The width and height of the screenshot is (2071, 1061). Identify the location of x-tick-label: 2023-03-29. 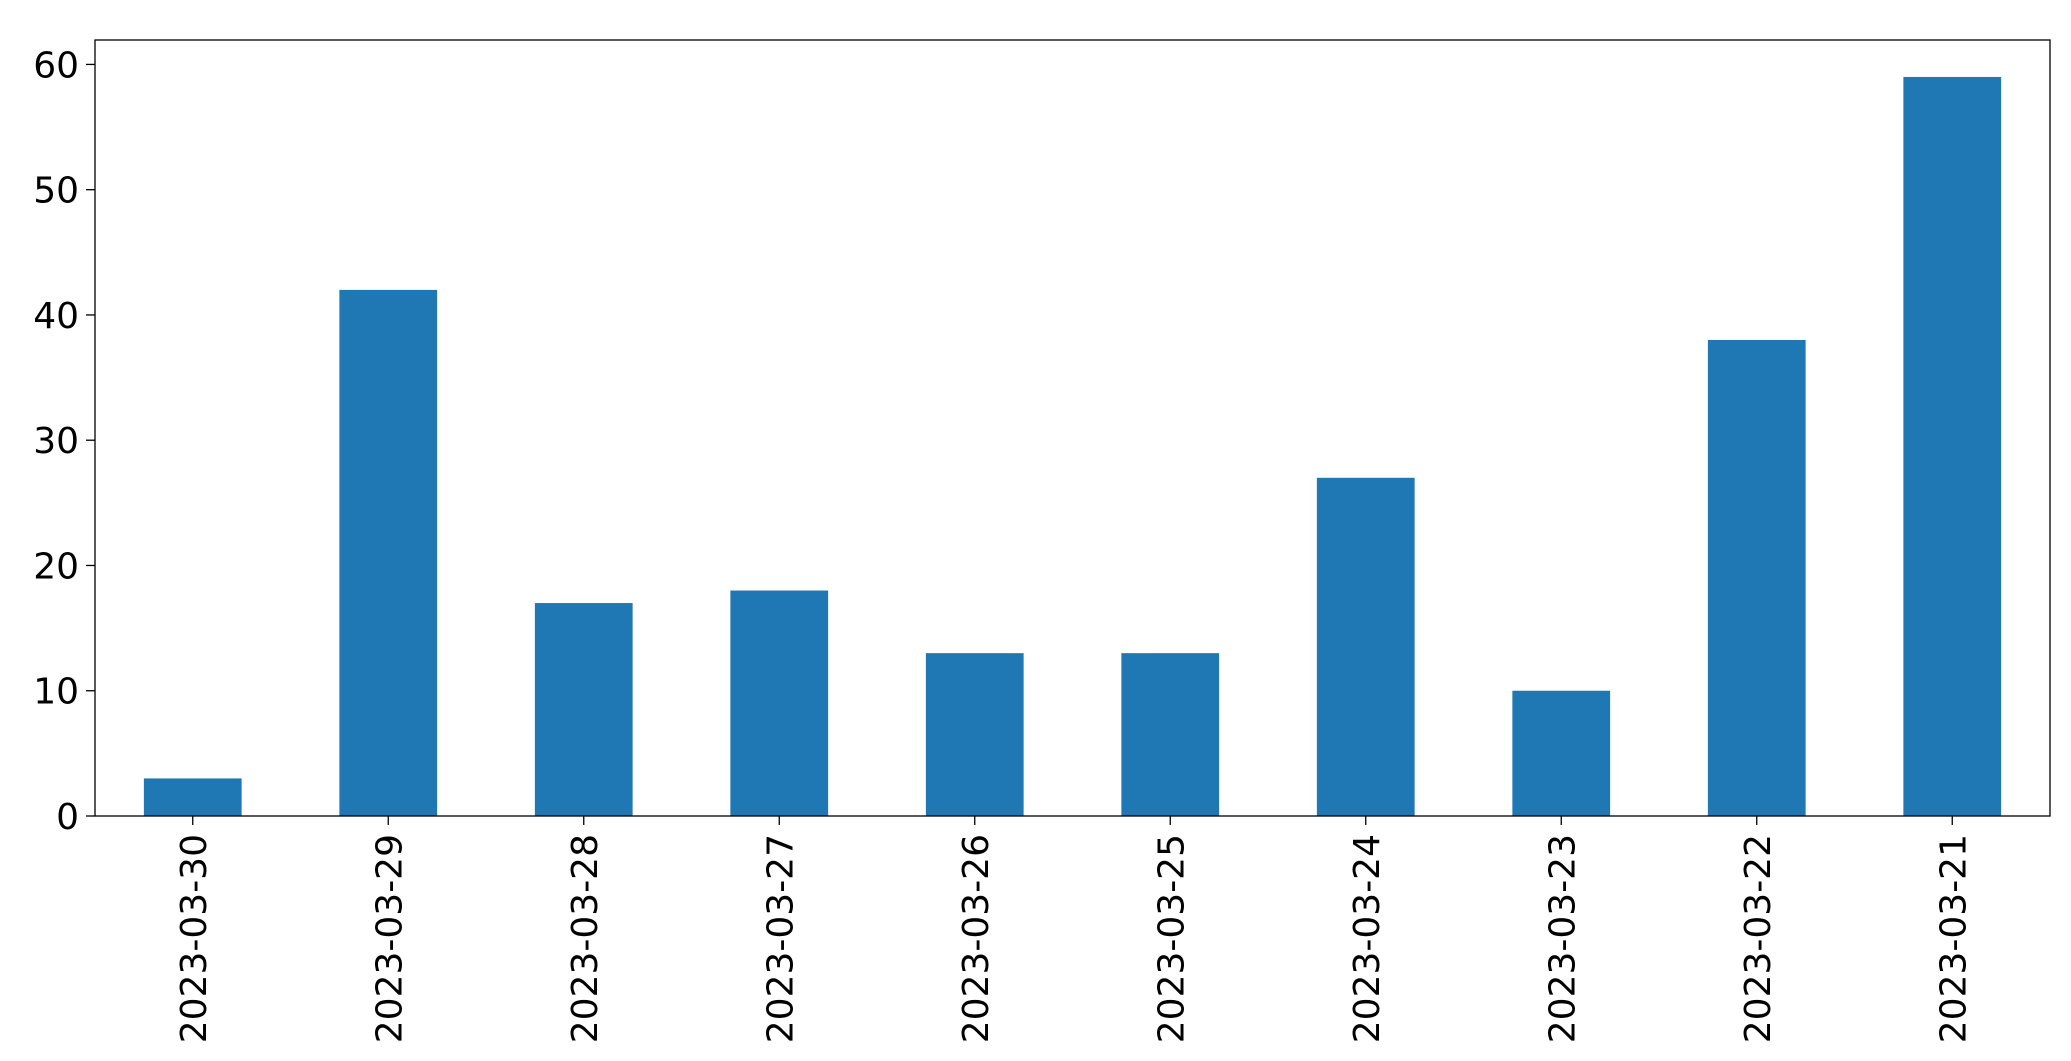
(389, 938).